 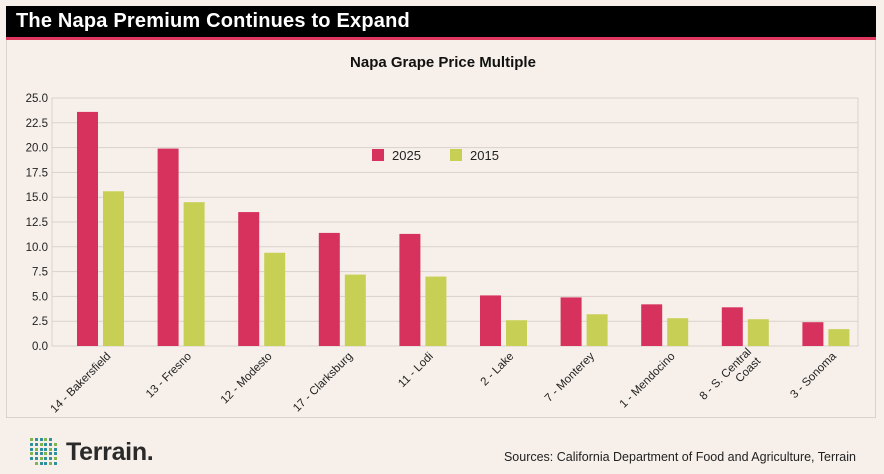 What do you see at coordinates (648, 380) in the screenshot?
I see `x-tick-label: 1 - Mendocino` at bounding box center [648, 380].